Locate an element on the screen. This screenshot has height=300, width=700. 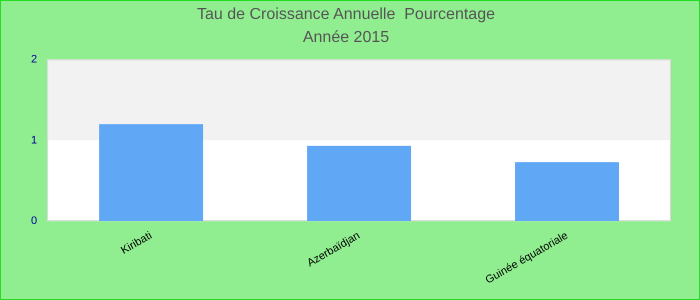
y-tick-label: 0 is located at coordinates (34, 221).